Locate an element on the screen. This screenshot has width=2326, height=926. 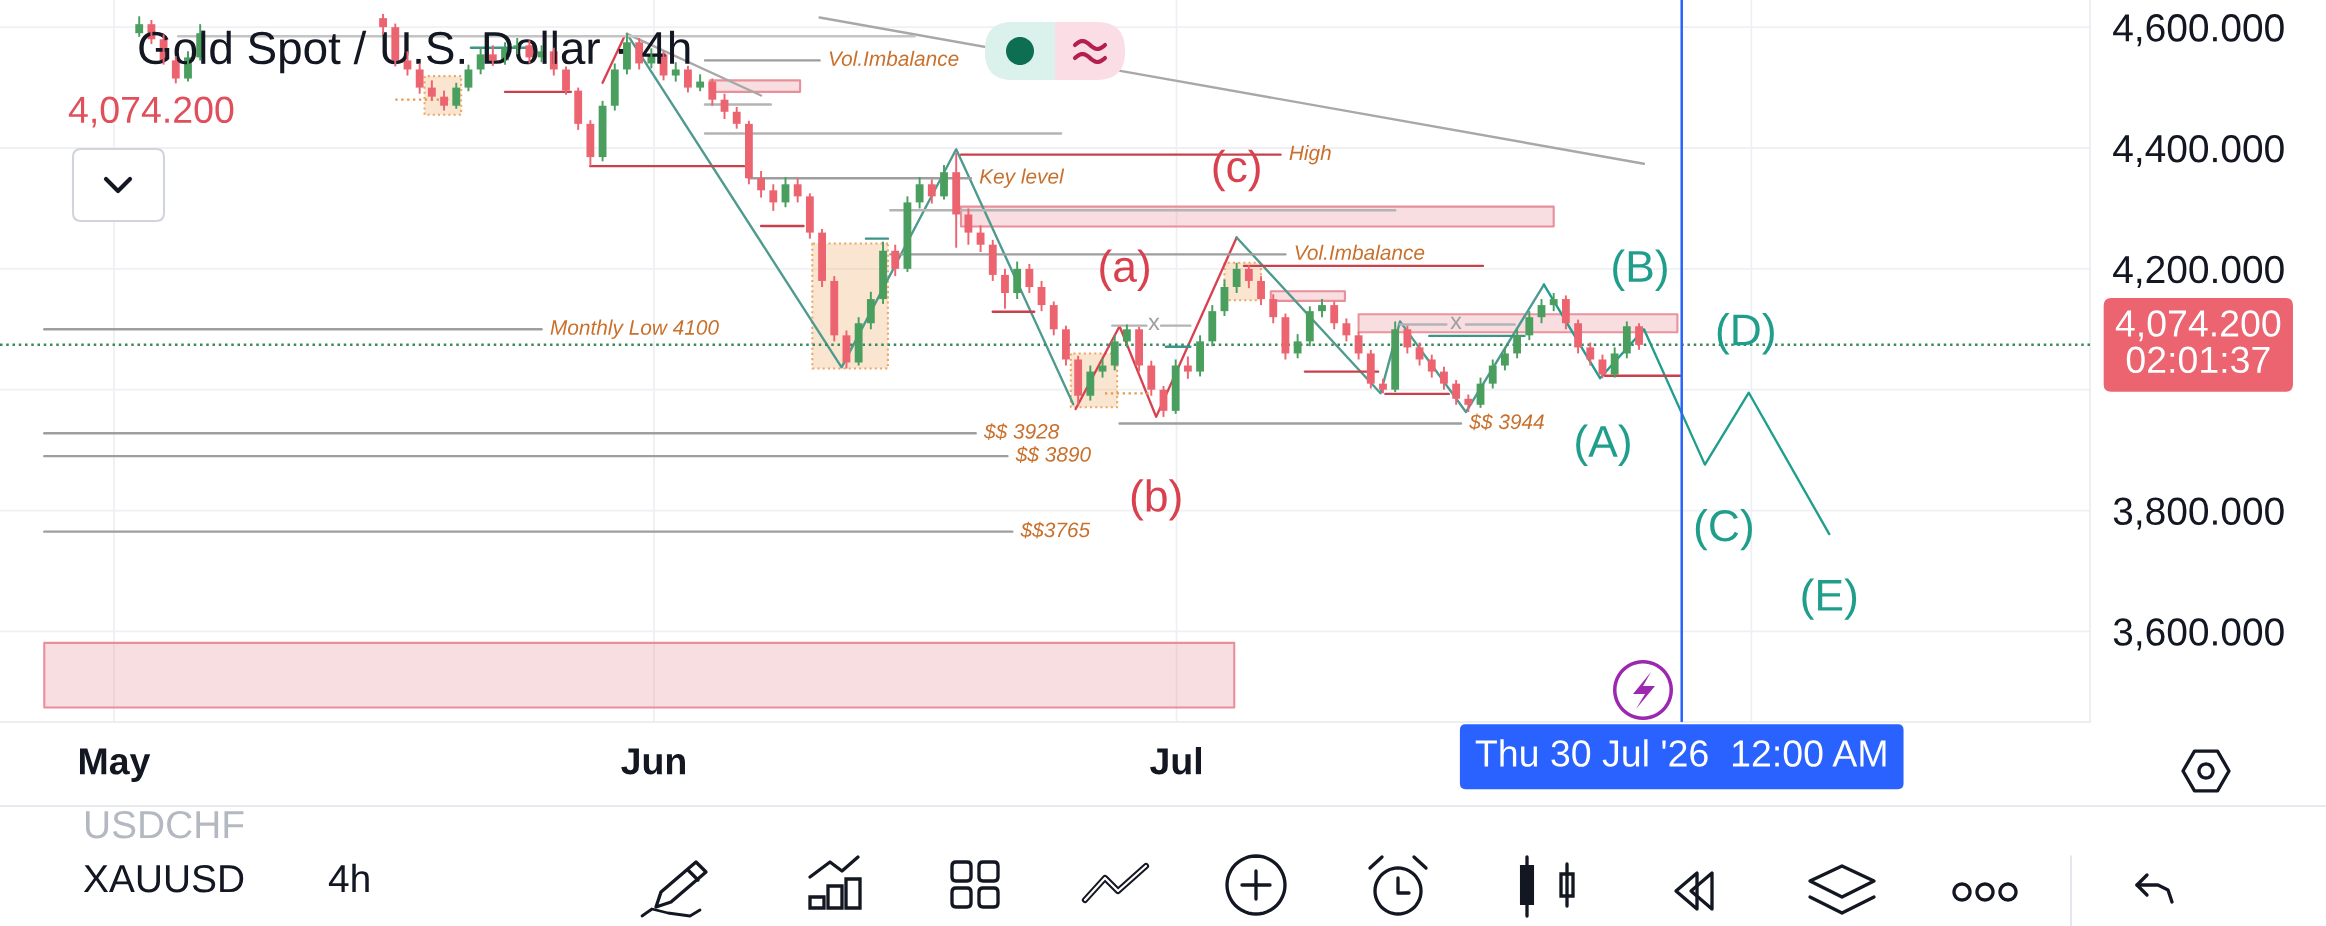
series-label: $$ 3944 is located at coordinates (1506, 422).